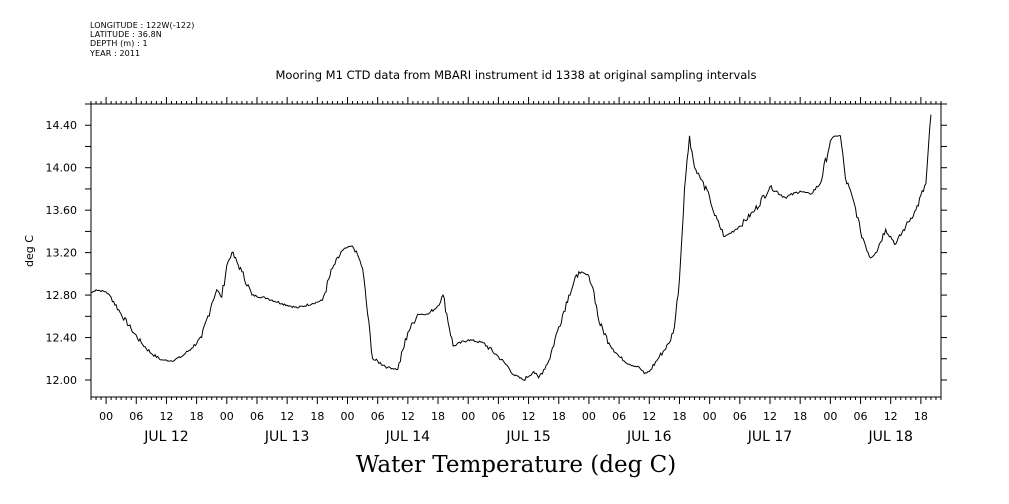 The height and width of the screenshot is (504, 1009). I want to click on x-day-label: JUL 13, so click(286, 437).